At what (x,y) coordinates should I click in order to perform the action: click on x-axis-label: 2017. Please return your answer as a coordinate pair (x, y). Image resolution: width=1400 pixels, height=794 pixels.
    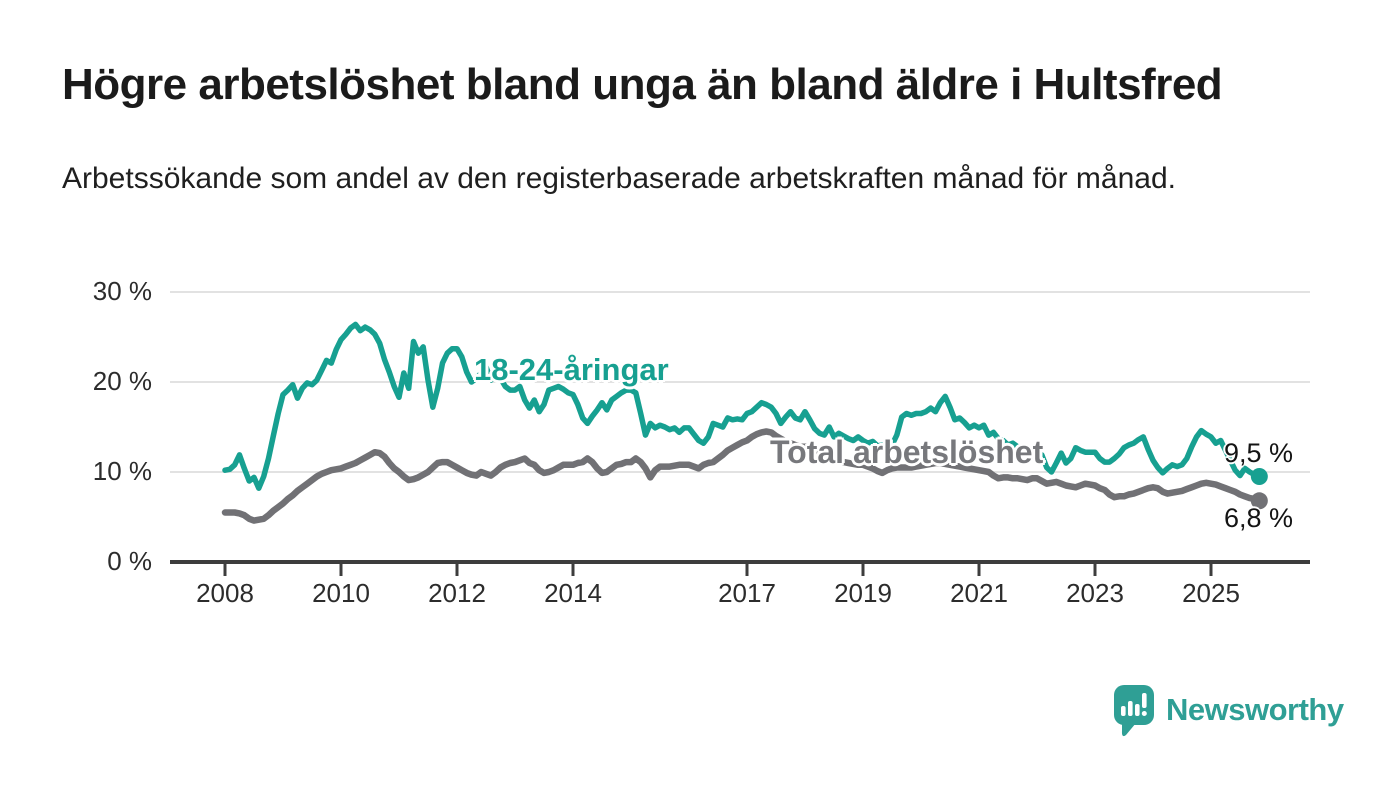
    Looking at the image, I should click on (747, 593).